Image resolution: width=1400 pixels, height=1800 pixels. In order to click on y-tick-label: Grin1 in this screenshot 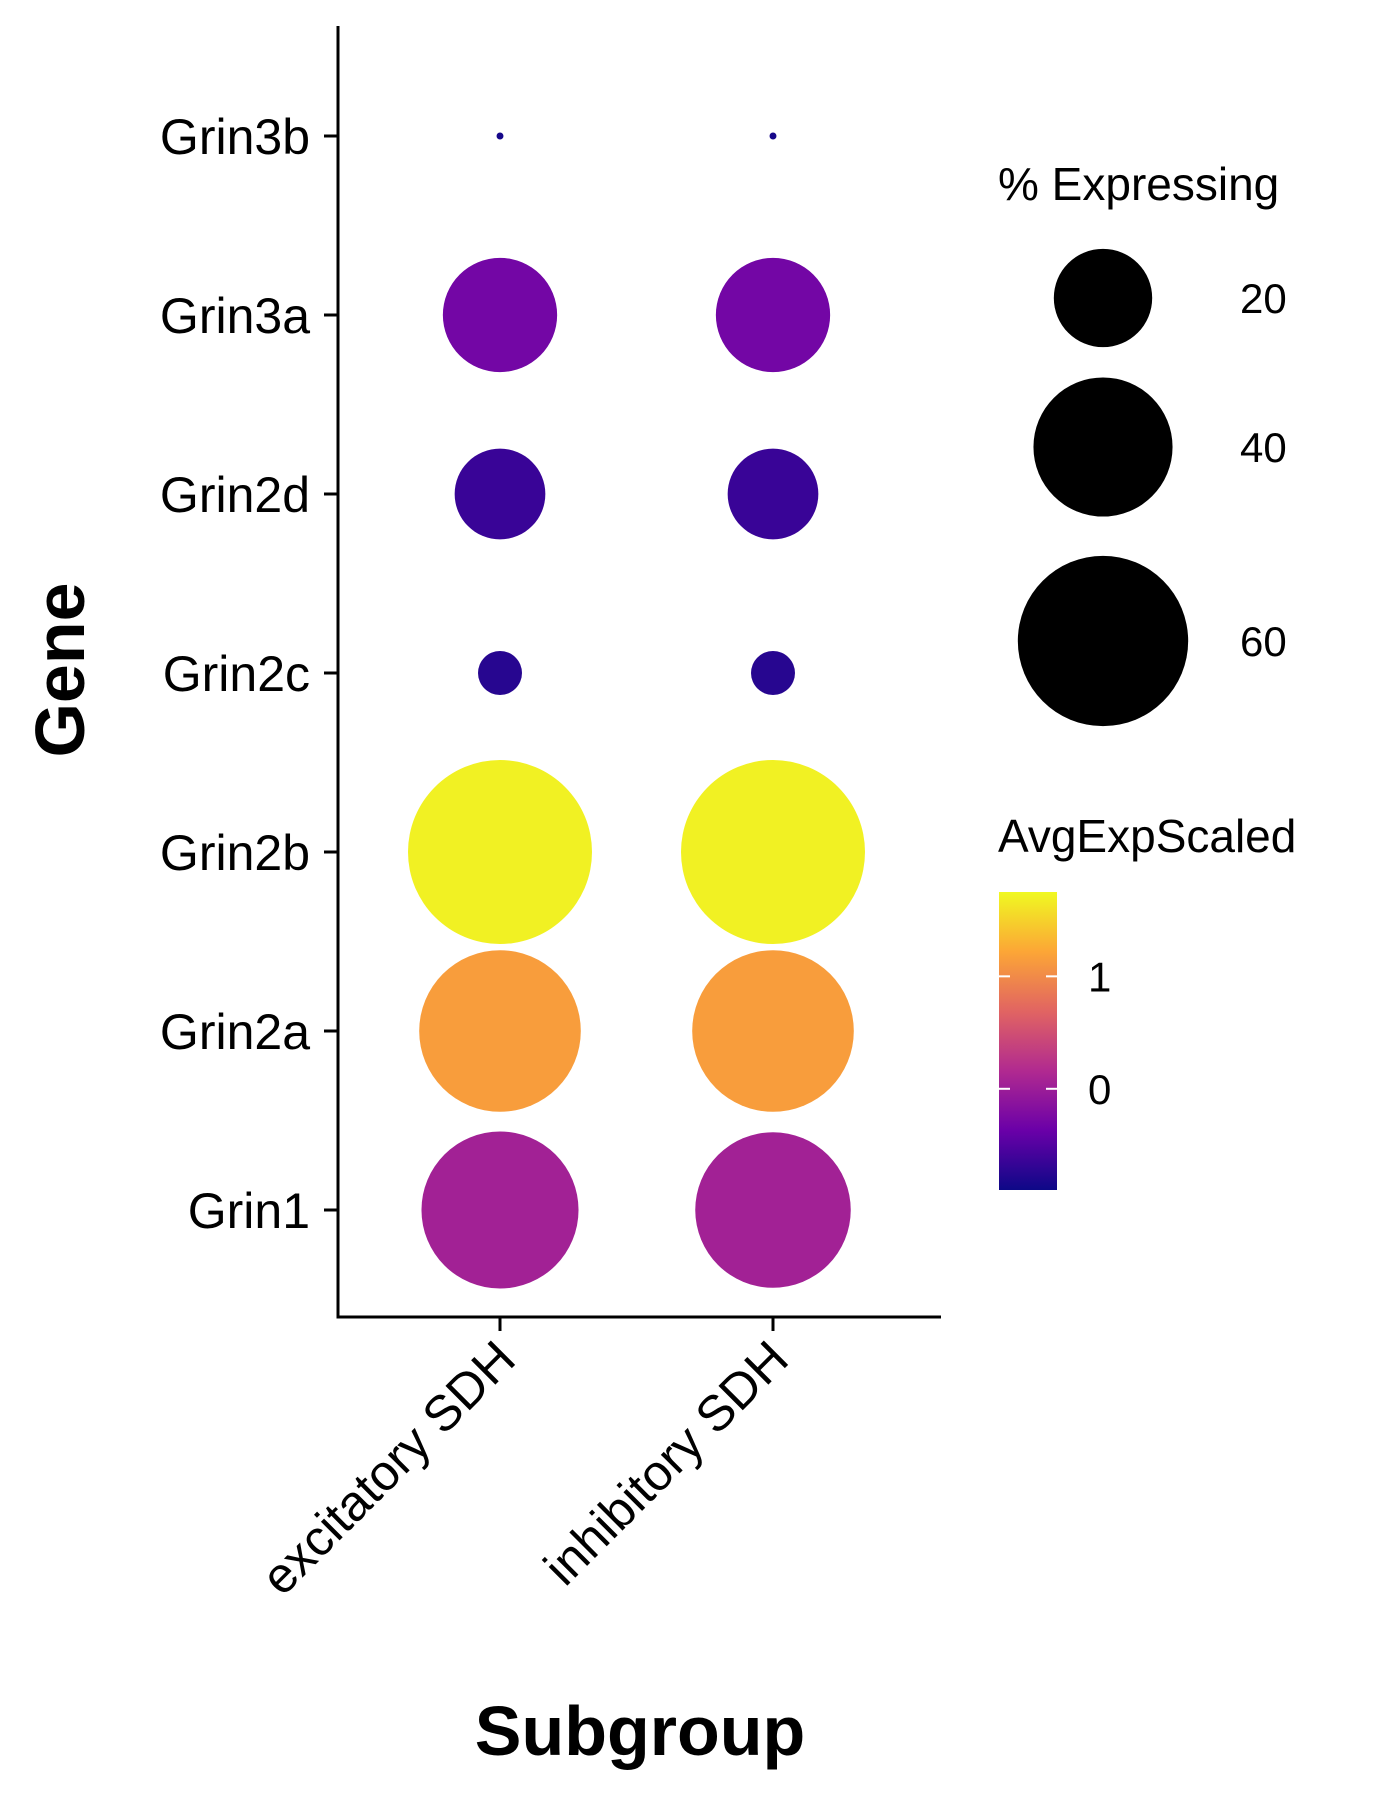, I will do `click(249, 1211)`.